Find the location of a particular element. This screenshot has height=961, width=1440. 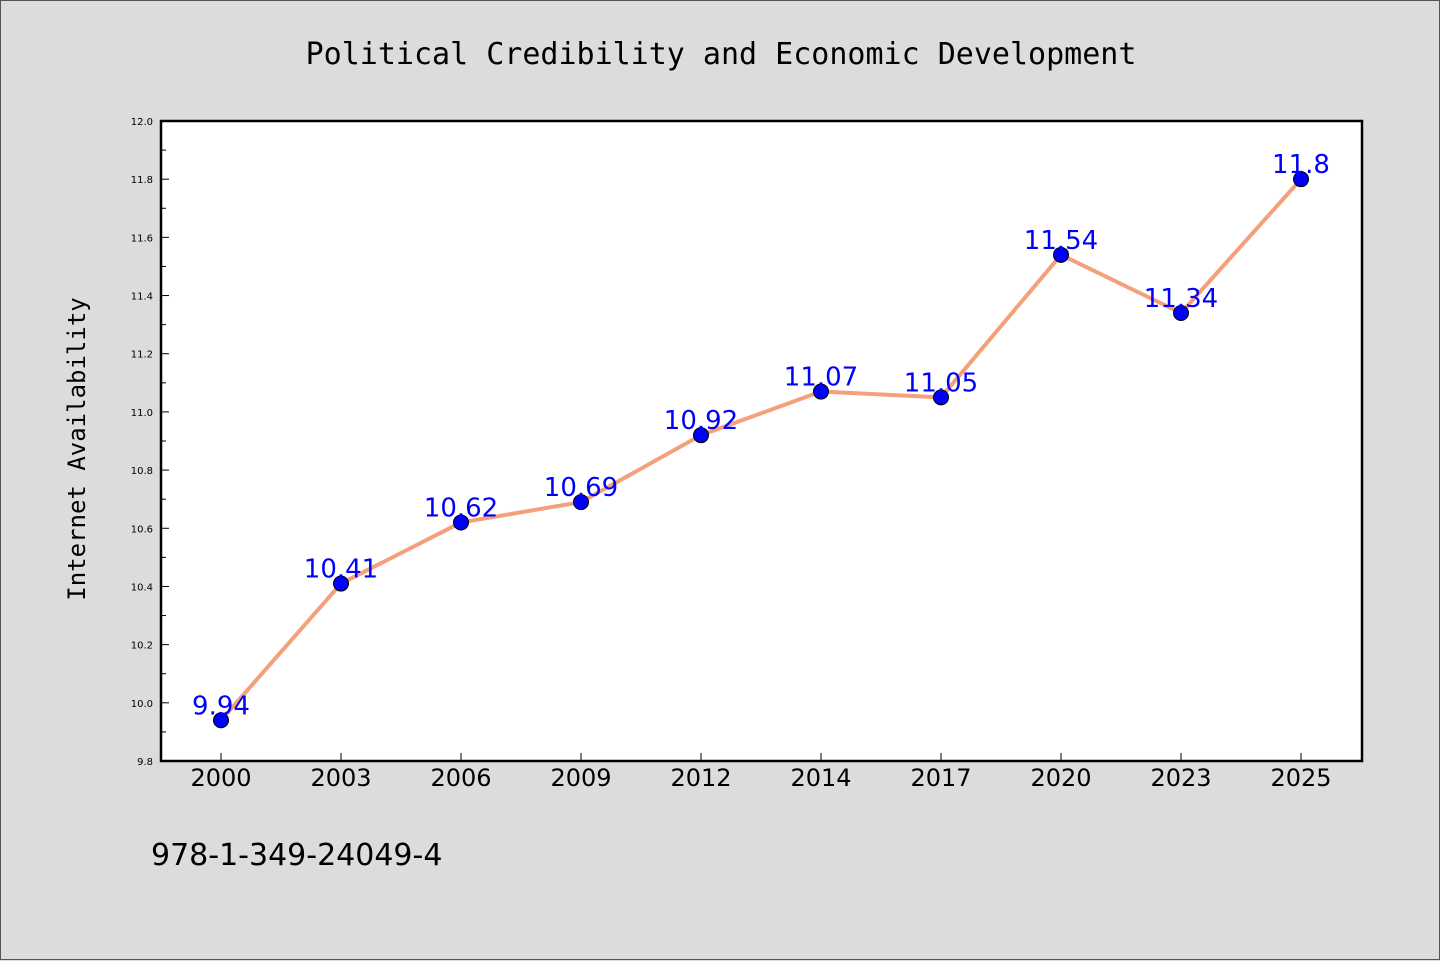

x-tick-label: 2000 is located at coordinates (220, 778).